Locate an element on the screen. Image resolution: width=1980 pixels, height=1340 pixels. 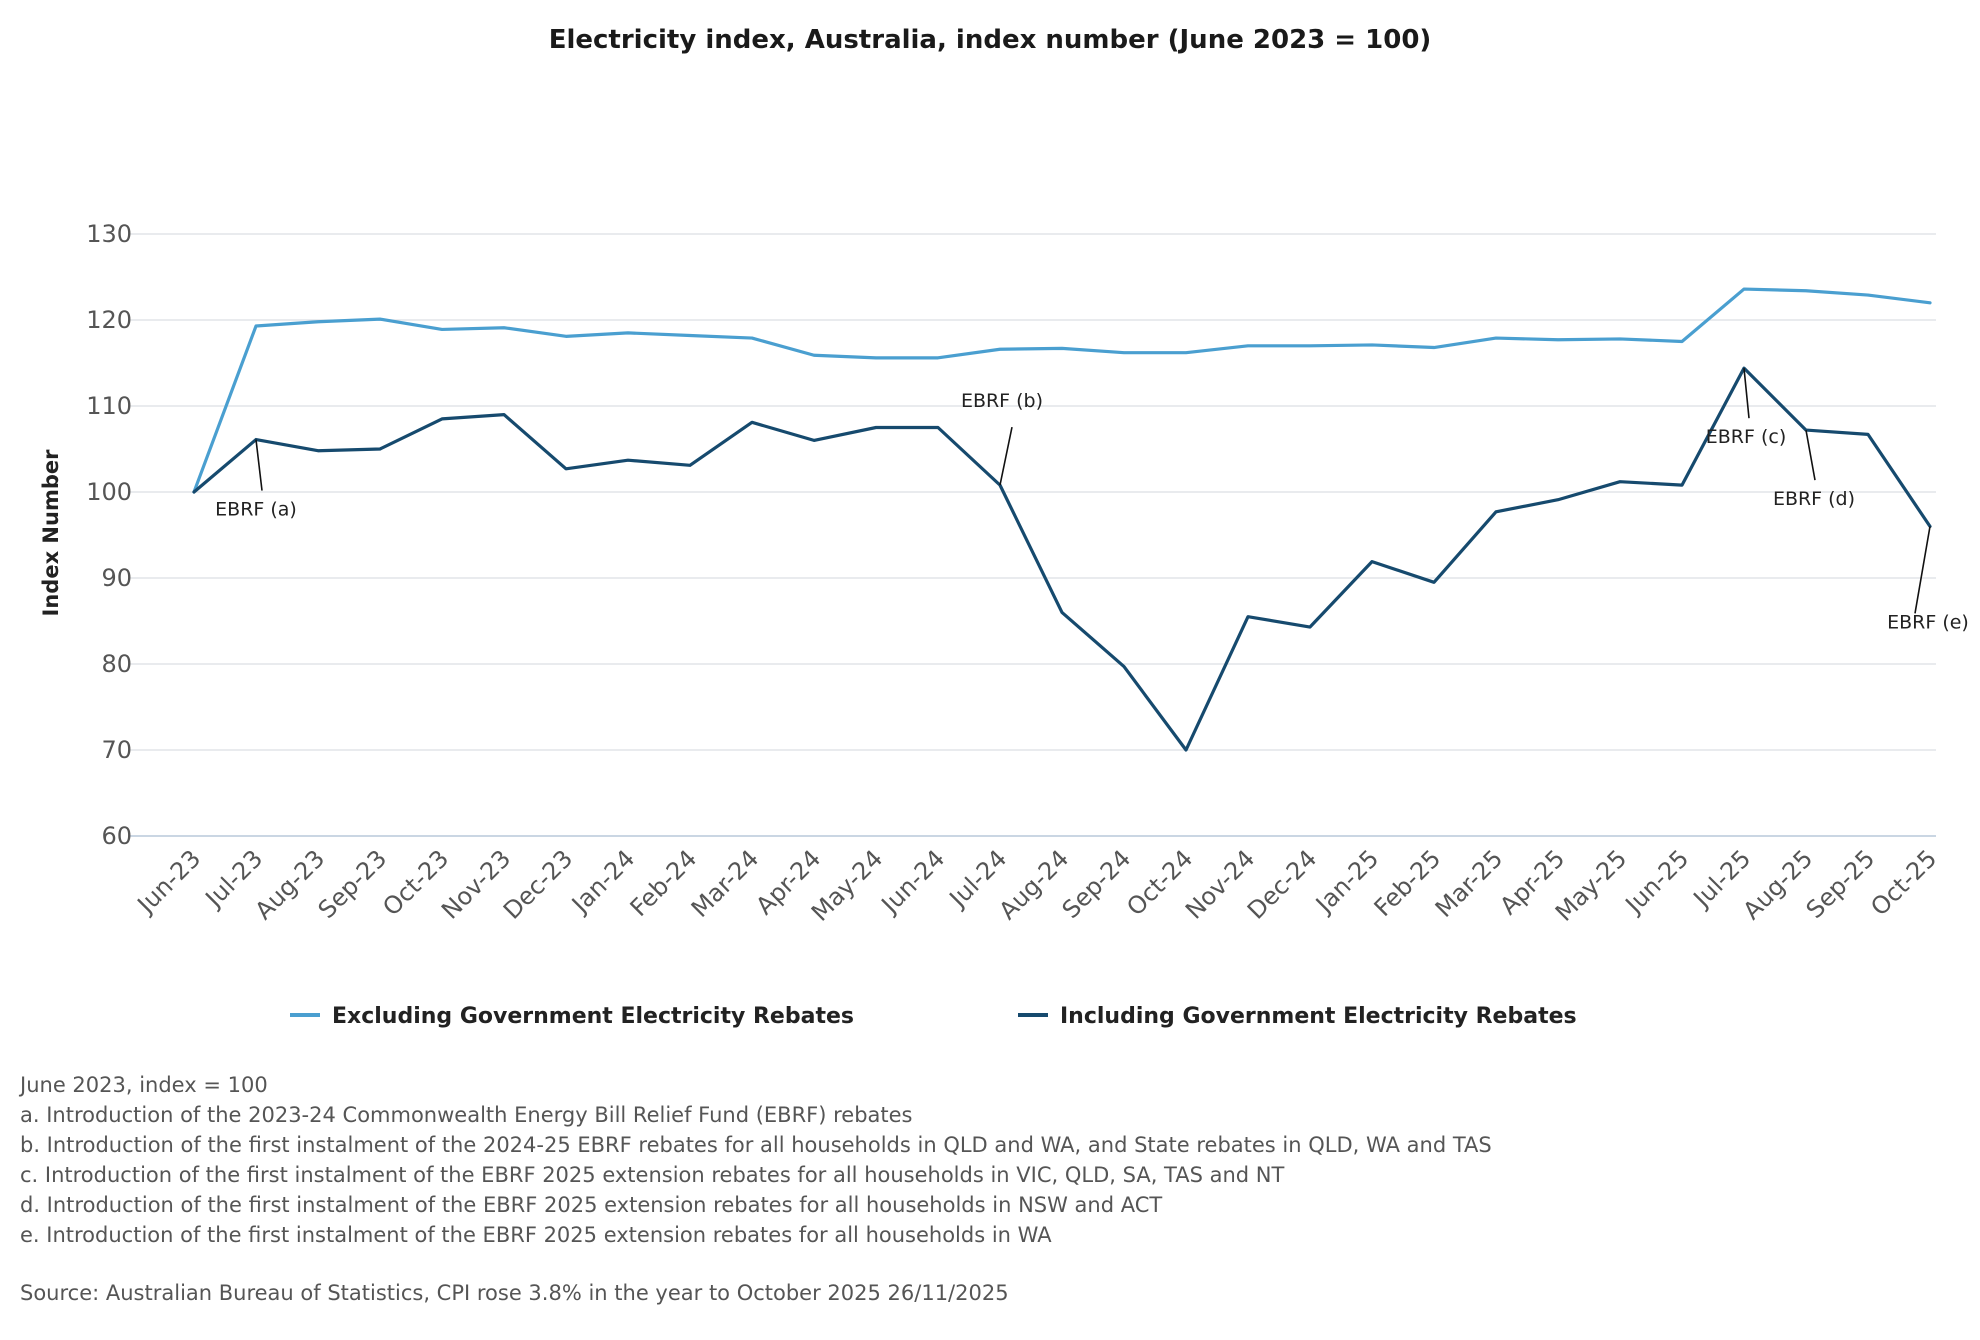
legend-label-including: Including Government Electricity Rebates is located at coordinates (1318, 1016).